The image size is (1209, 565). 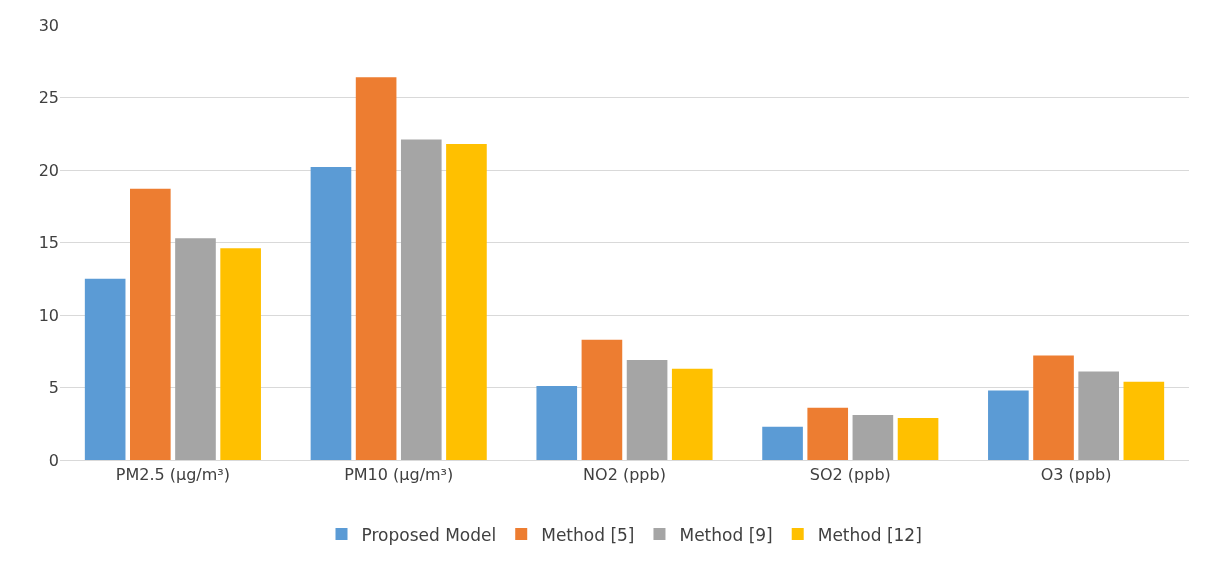 What do you see at coordinates (48, 170) in the screenshot?
I see `y-tick-label: 20` at bounding box center [48, 170].